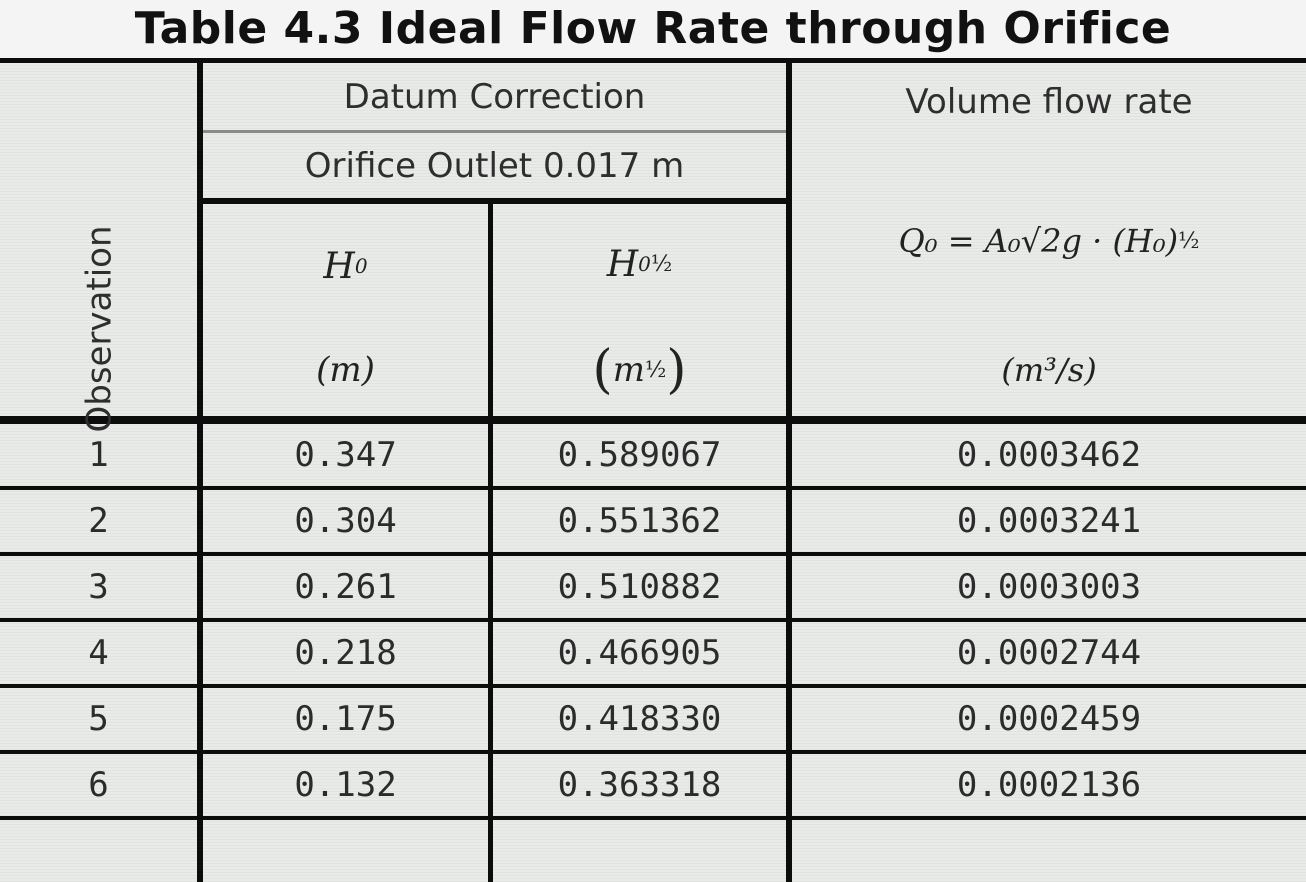 This screenshot has width=1306, height=882. I want to click on h0-half-cell: 0.551362, so click(639, 521).